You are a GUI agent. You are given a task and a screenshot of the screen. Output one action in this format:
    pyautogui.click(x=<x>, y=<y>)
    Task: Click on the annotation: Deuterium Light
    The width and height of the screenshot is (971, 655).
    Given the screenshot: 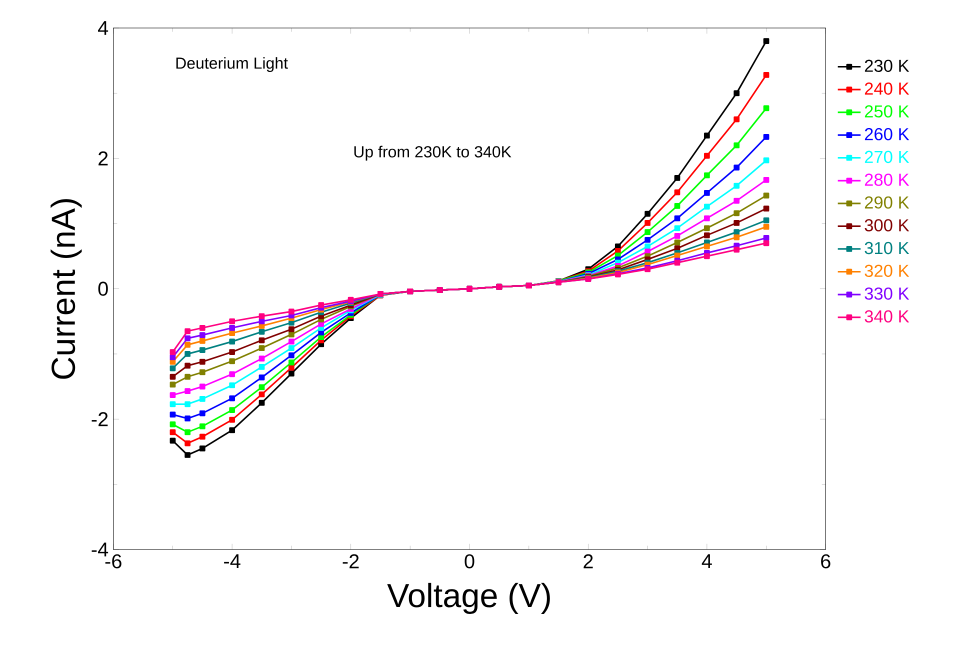 What is the action you would take?
    pyautogui.click(x=232, y=64)
    